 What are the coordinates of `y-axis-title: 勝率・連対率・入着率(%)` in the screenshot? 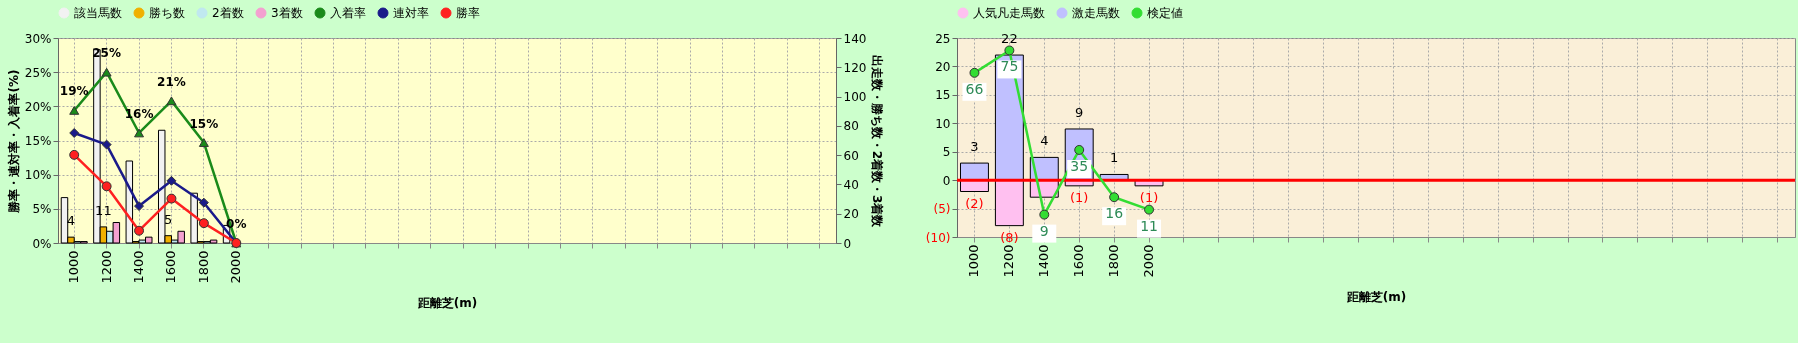 It's located at (13, 141).